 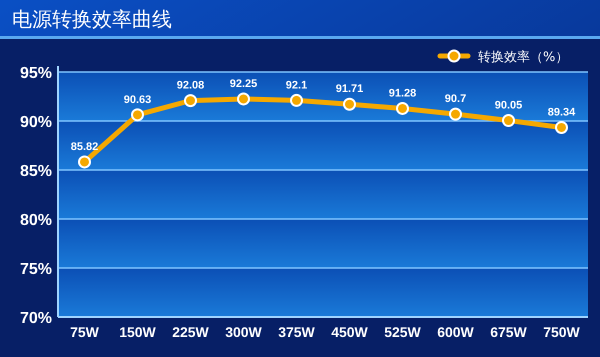 I want to click on x-tick-label: 75W, so click(x=85, y=332).